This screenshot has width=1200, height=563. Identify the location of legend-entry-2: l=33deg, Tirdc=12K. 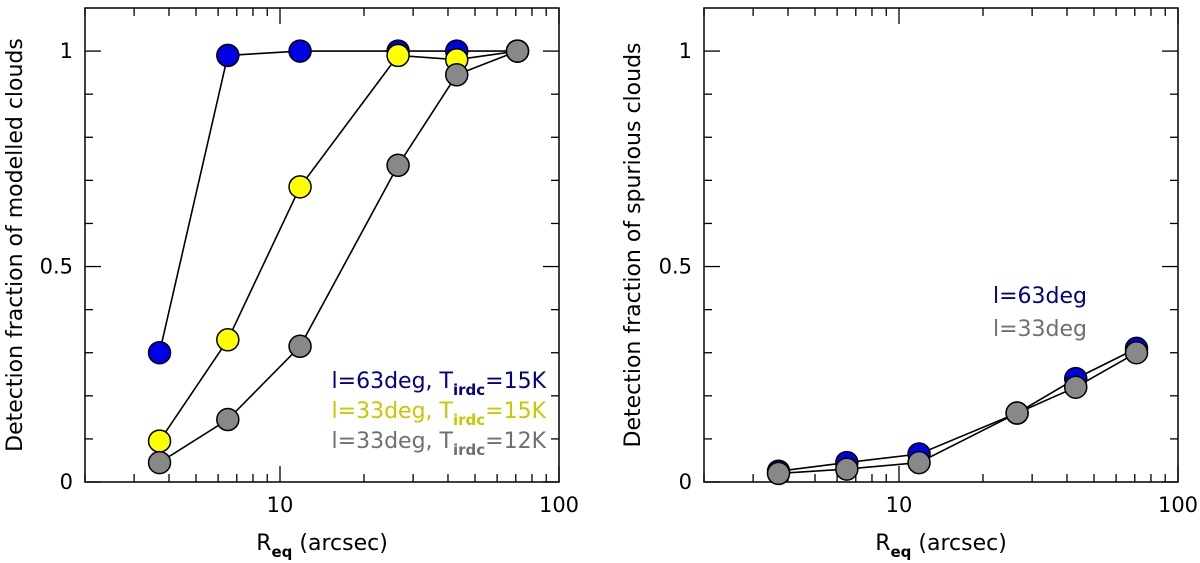
(439, 444).